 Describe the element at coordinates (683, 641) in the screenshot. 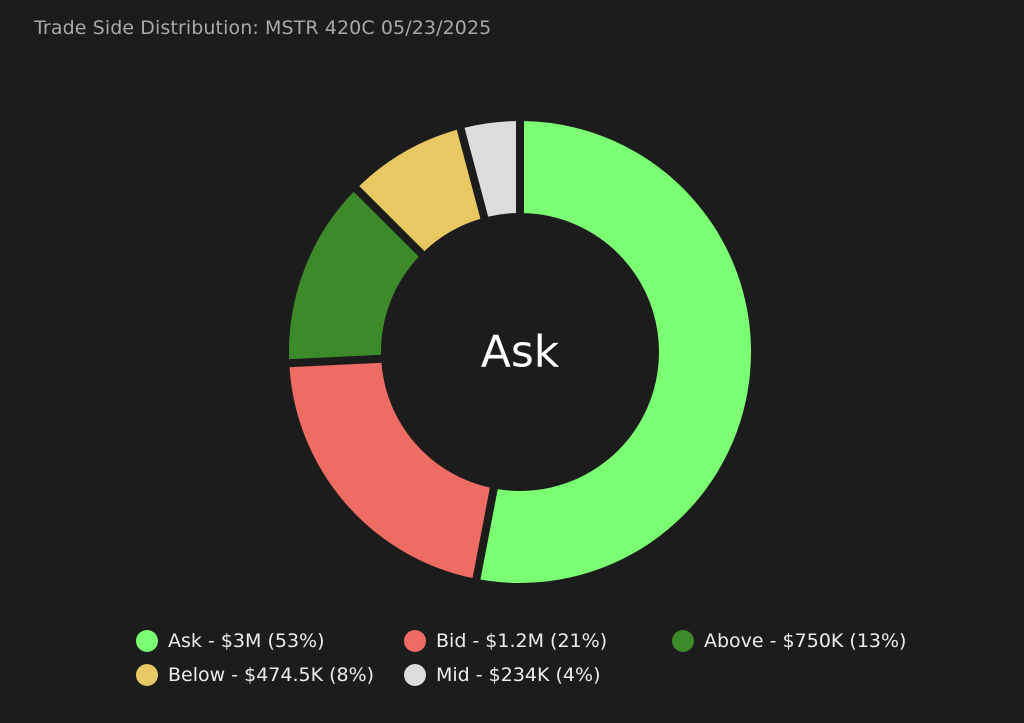

I see `legend-swatch-above` at that location.